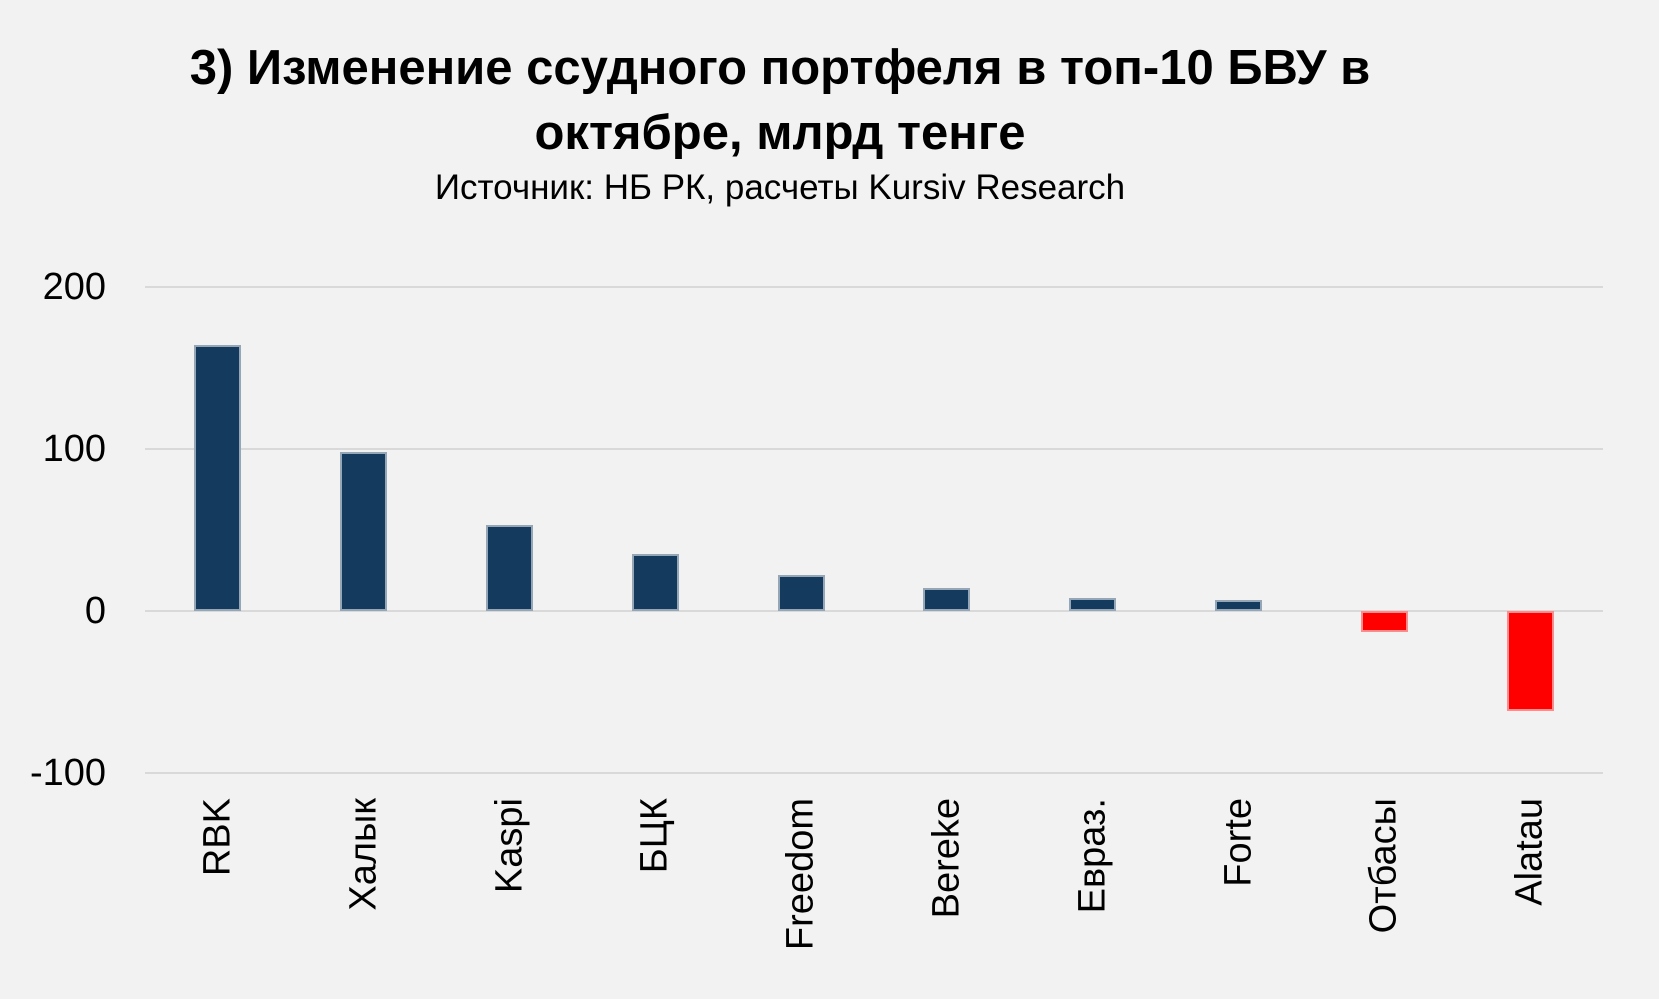 The image size is (1659, 999). Describe the element at coordinates (780, 132) in the screenshot. I see `chart-title-line2: октябре, млрд тенге` at that location.